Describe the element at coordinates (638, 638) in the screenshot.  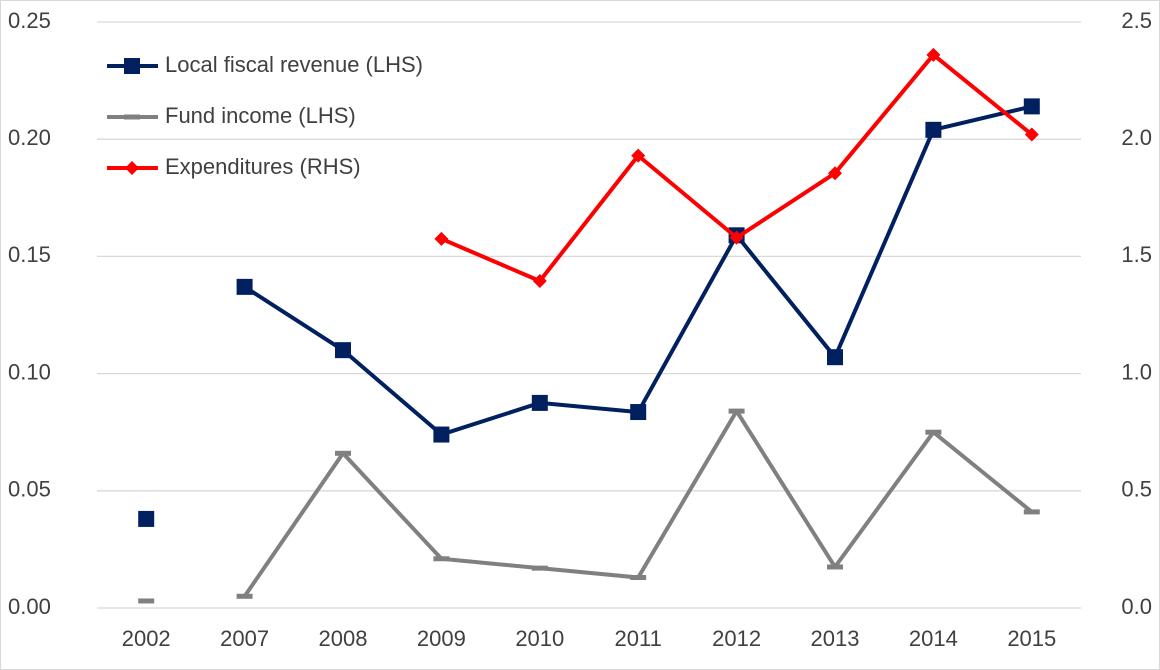
I see `x-tick-label: 2011` at that location.